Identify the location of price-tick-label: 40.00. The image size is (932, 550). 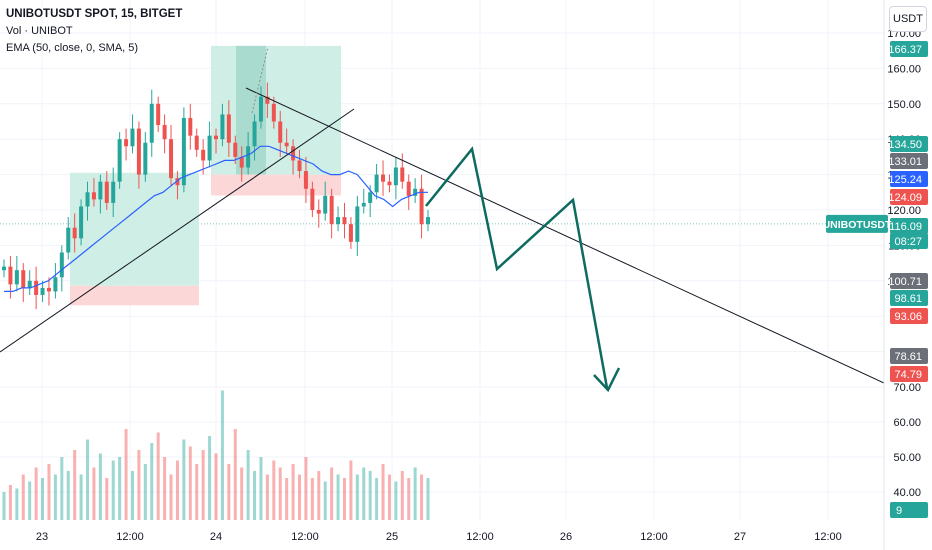
(907, 493).